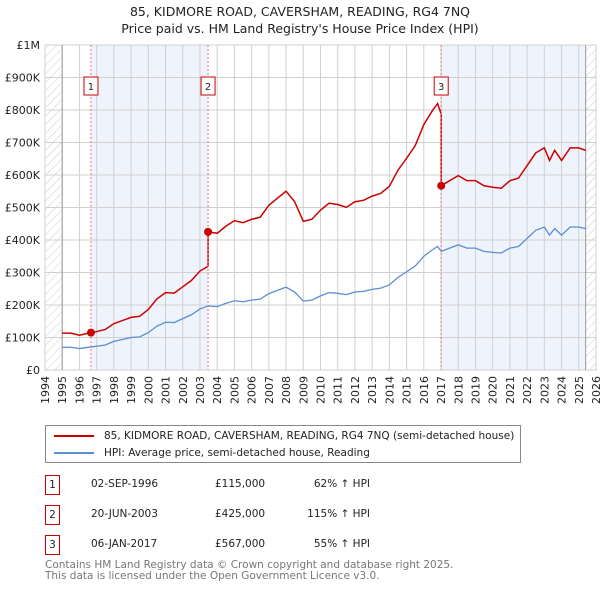  Describe the element at coordinates (341, 484) in the screenshot. I see `transaction-hpi-change: 62% ↑ HPI` at that location.